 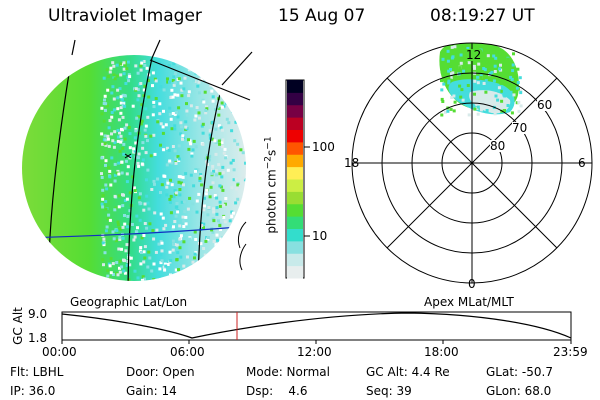 What do you see at coordinates (545, 105) in the screenshot?
I see `mlat-label-60: 60` at bounding box center [545, 105].